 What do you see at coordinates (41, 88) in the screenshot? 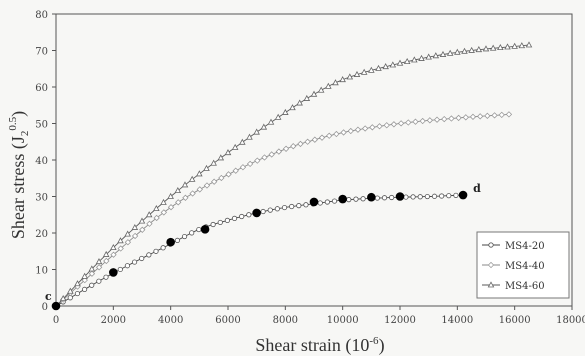
I see `y-tick-label: 60` at bounding box center [41, 88].